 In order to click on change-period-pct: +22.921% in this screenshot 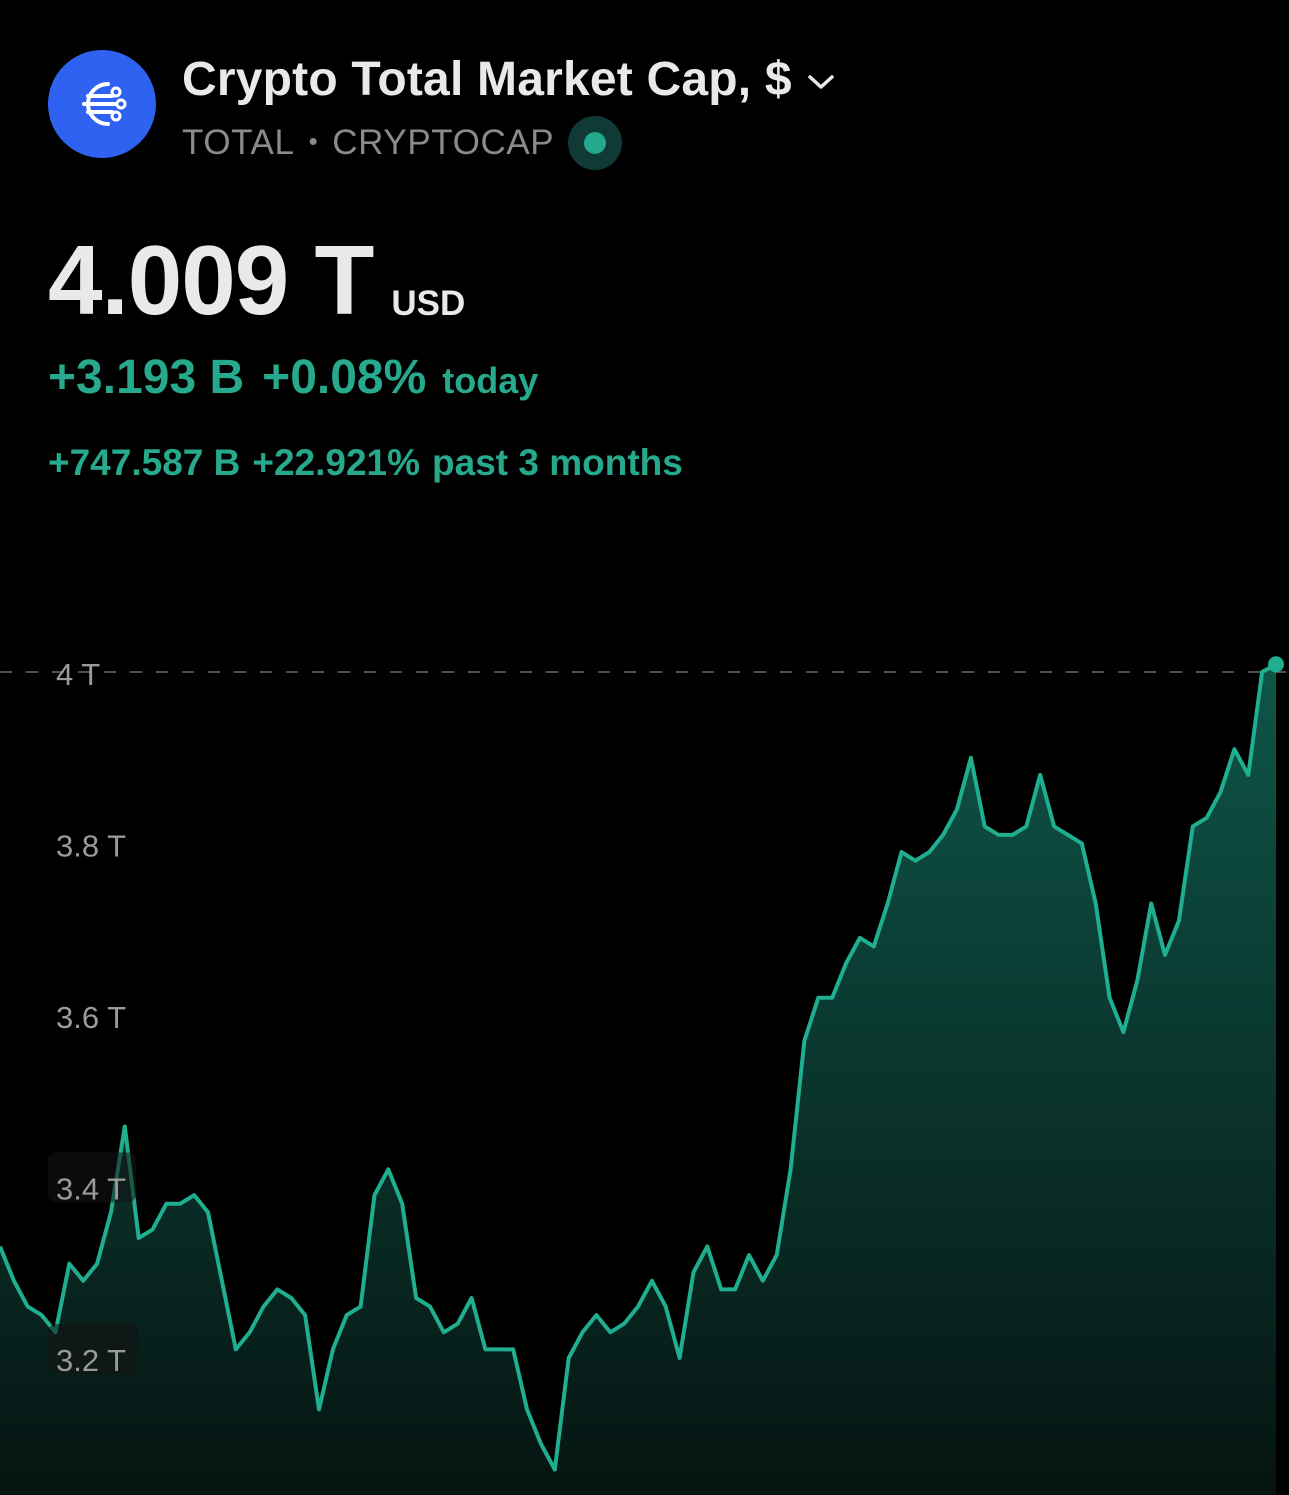, I will do `click(336, 462)`.